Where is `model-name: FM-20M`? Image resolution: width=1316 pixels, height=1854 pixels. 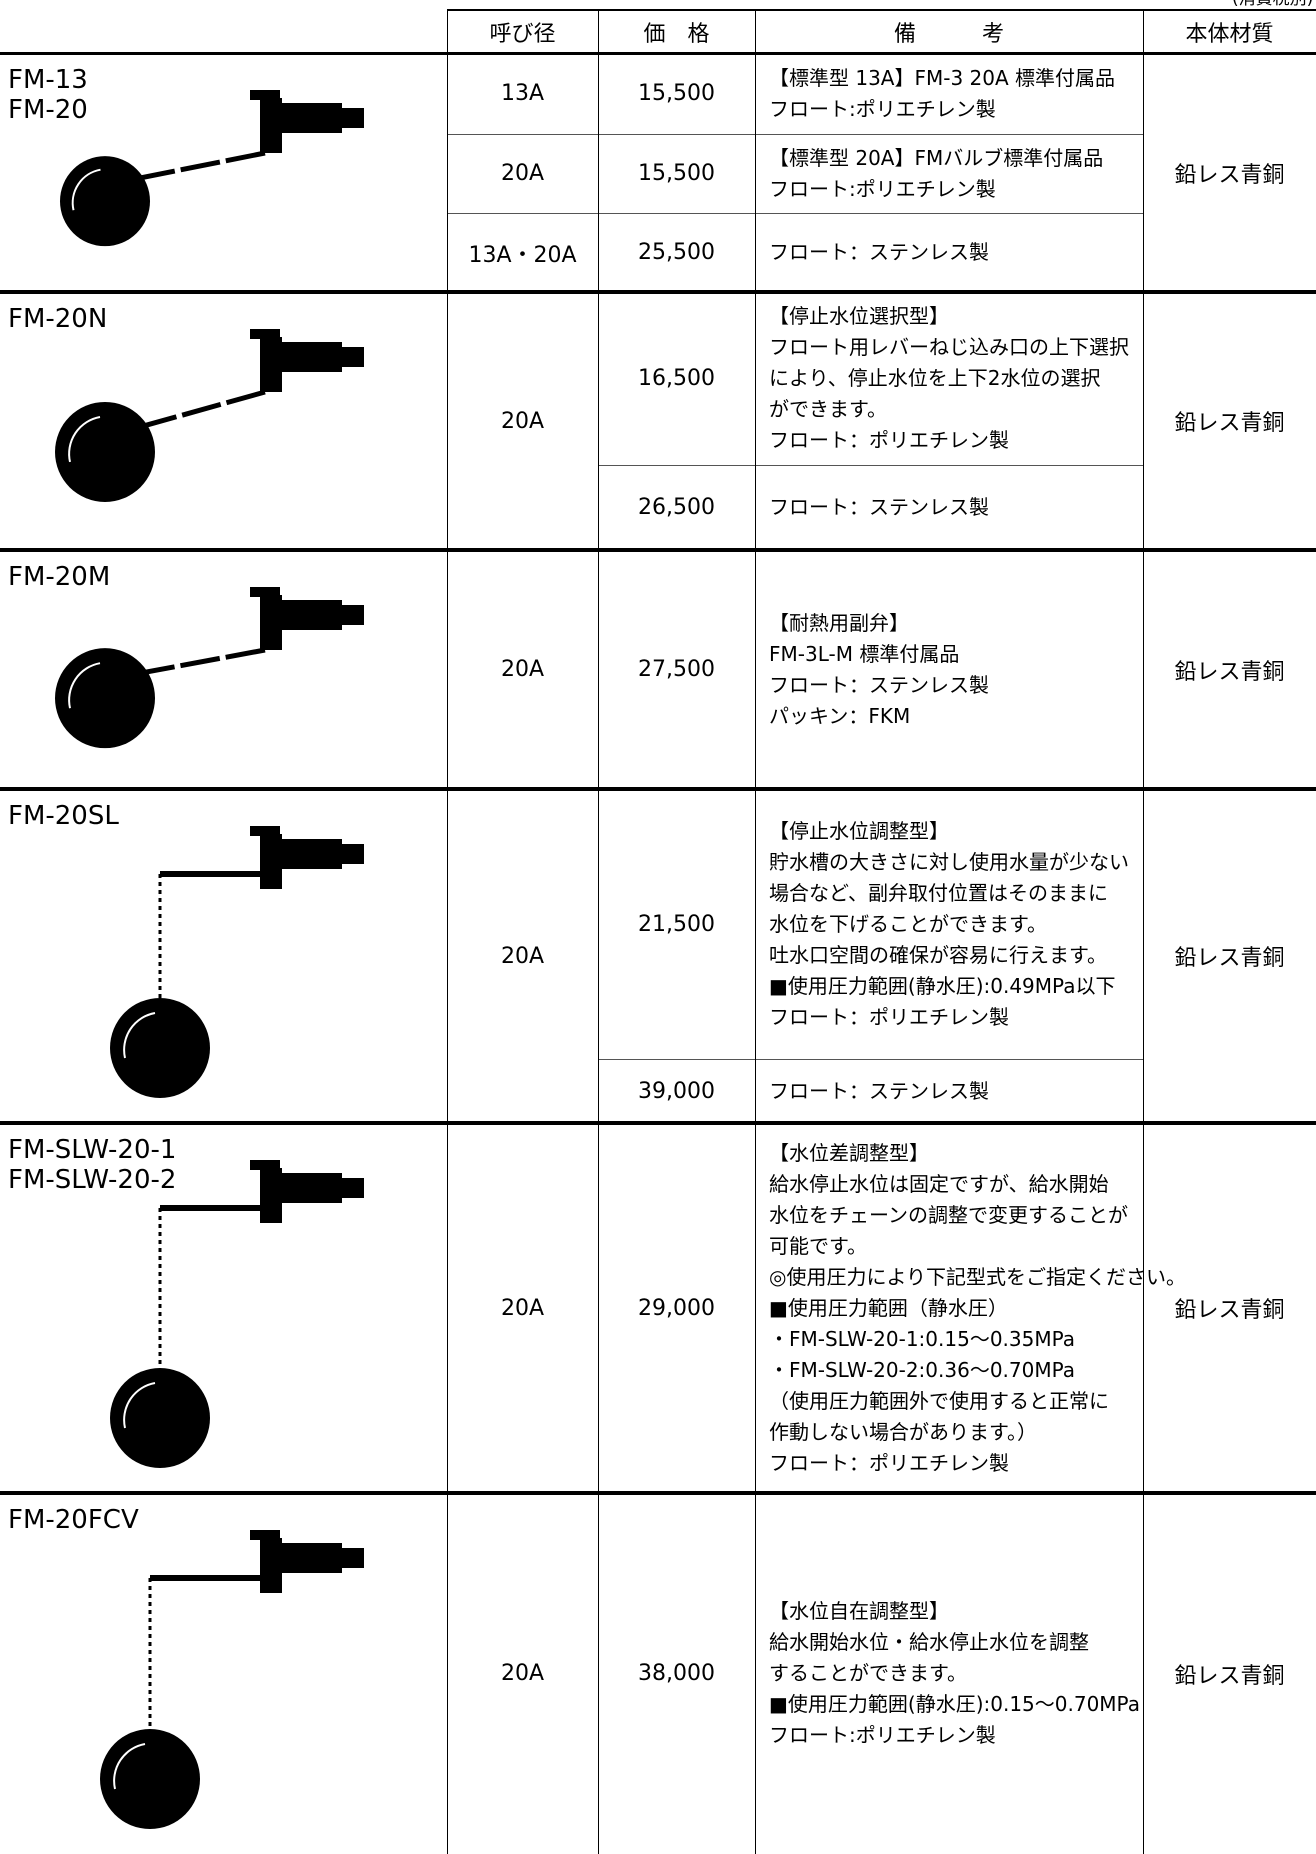
model-name: FM-20M is located at coordinates (59, 577).